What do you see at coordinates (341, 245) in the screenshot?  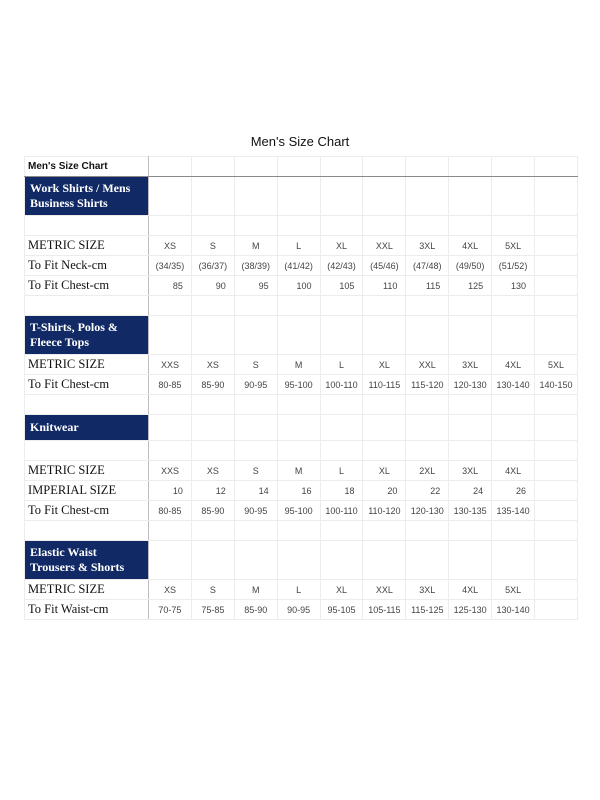 I see `size-value-cell: XL` at bounding box center [341, 245].